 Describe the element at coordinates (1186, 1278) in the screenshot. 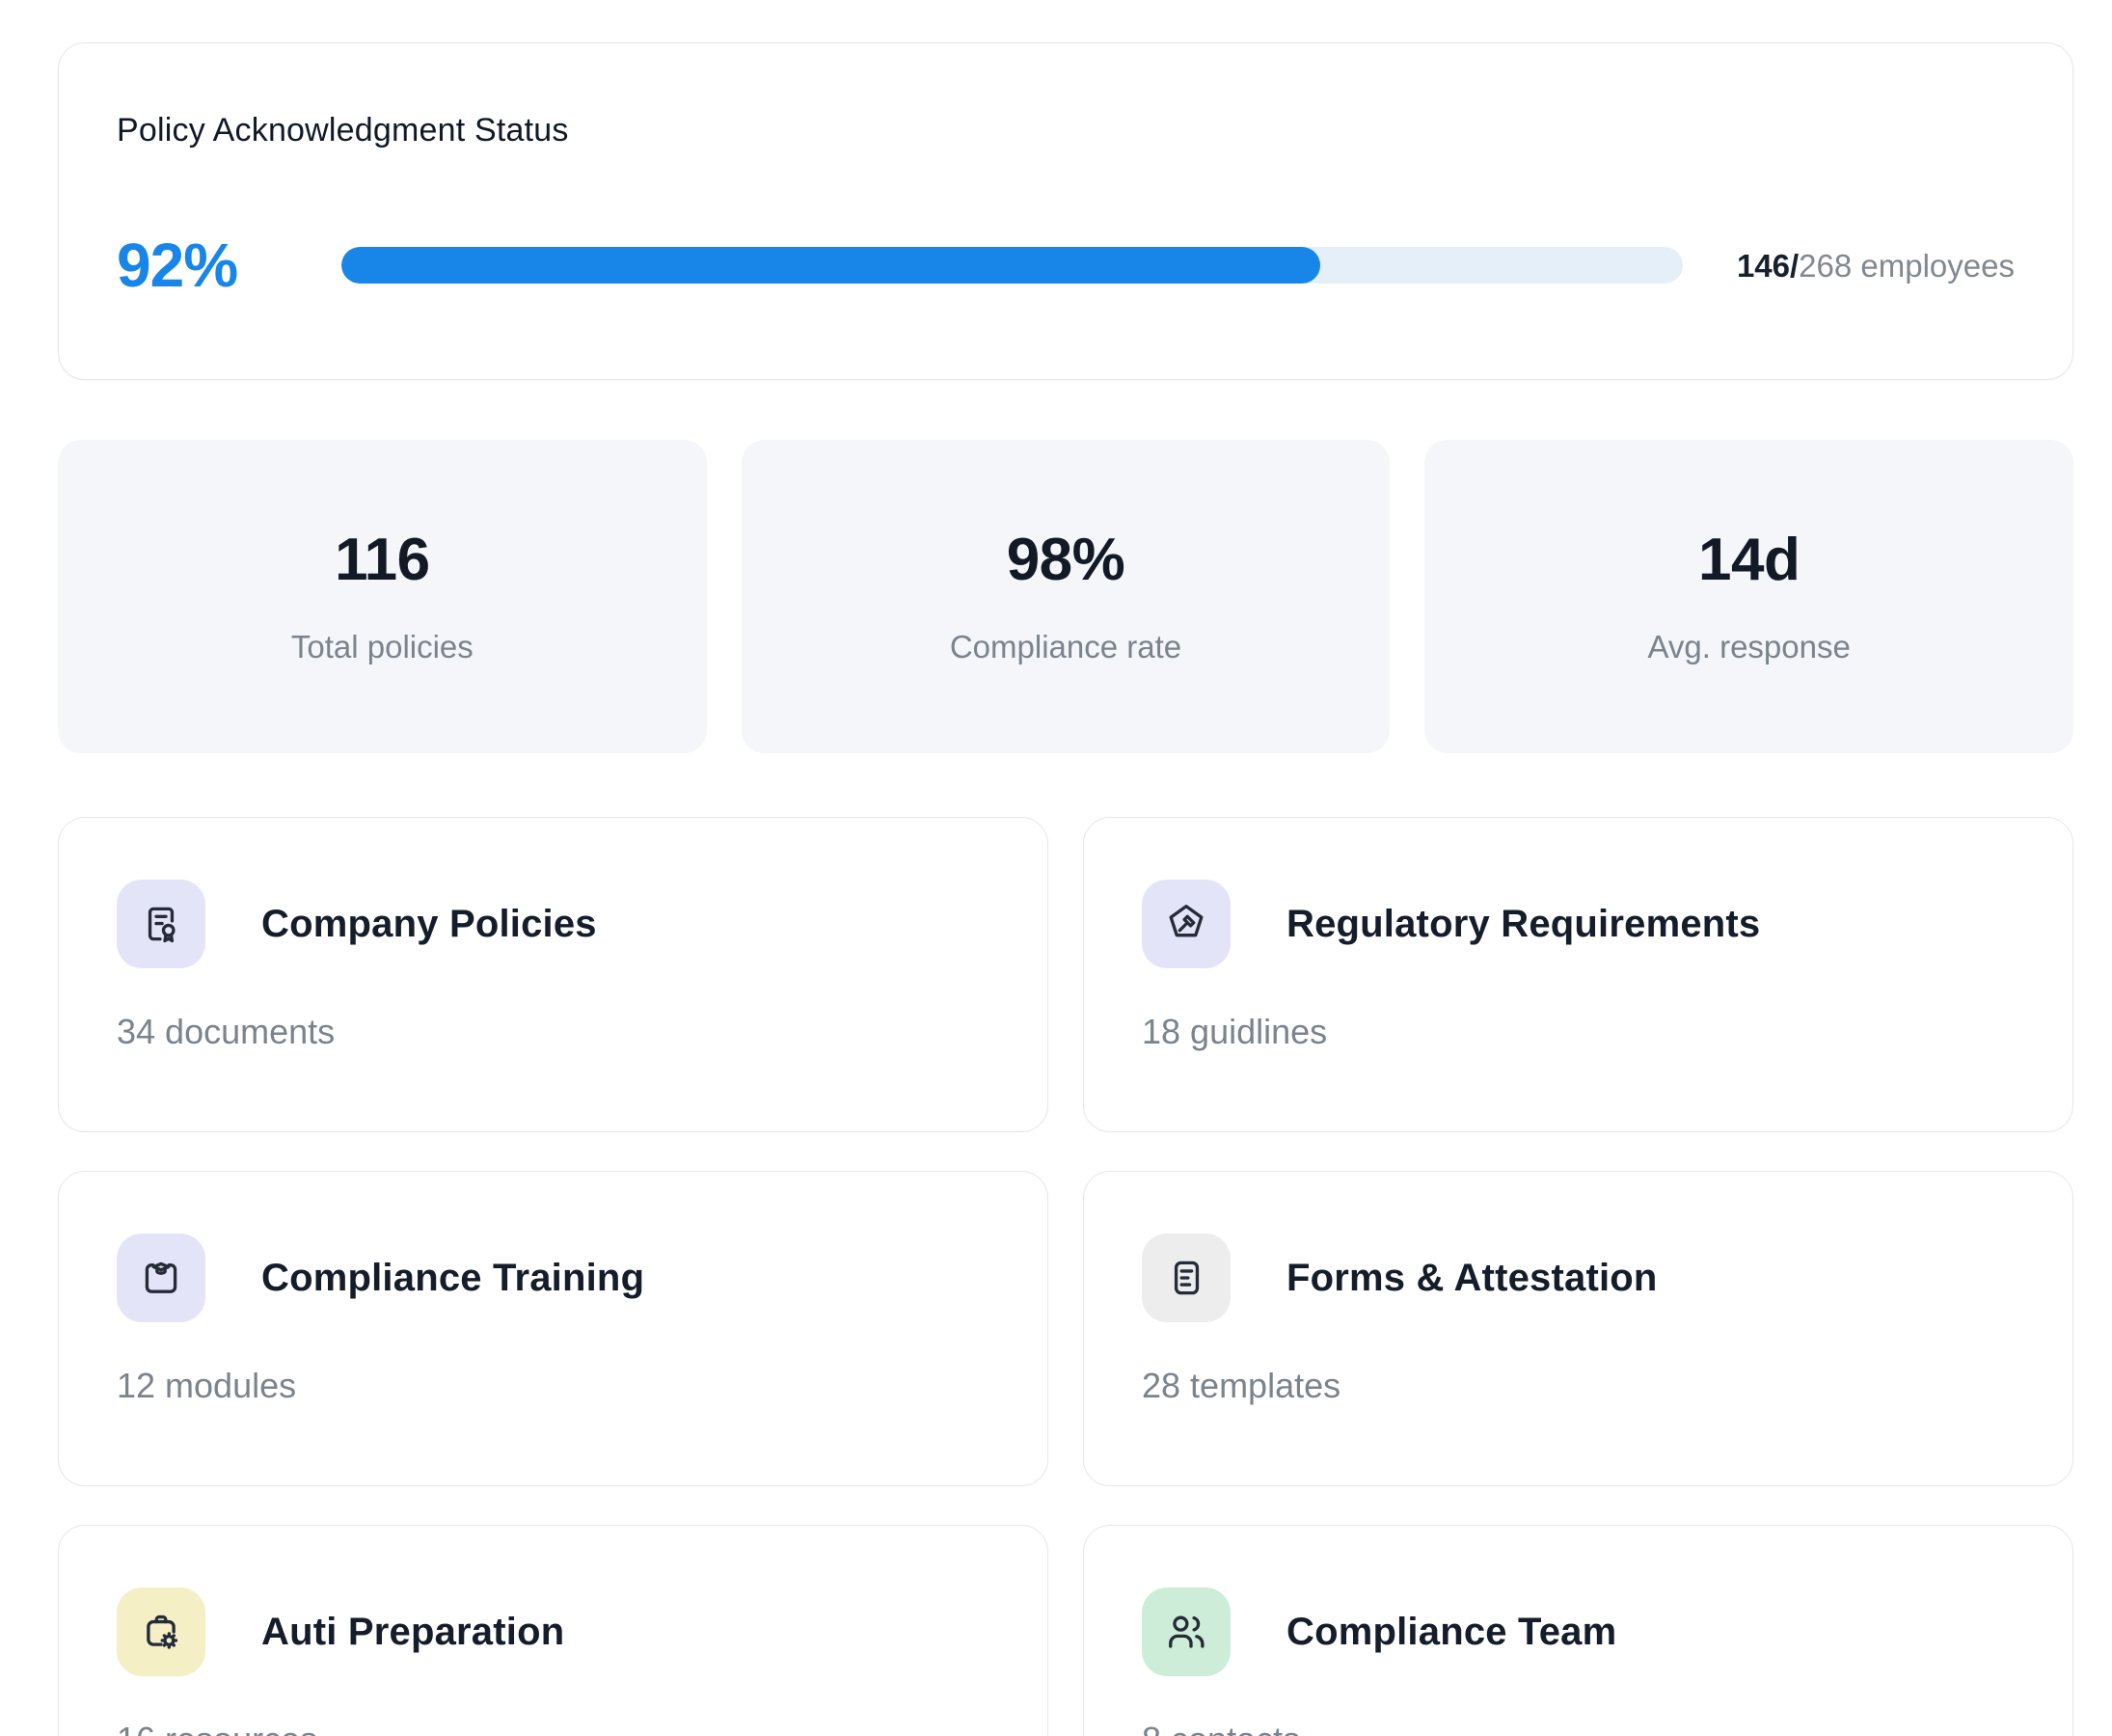

I see `document-lines-icon` at that location.